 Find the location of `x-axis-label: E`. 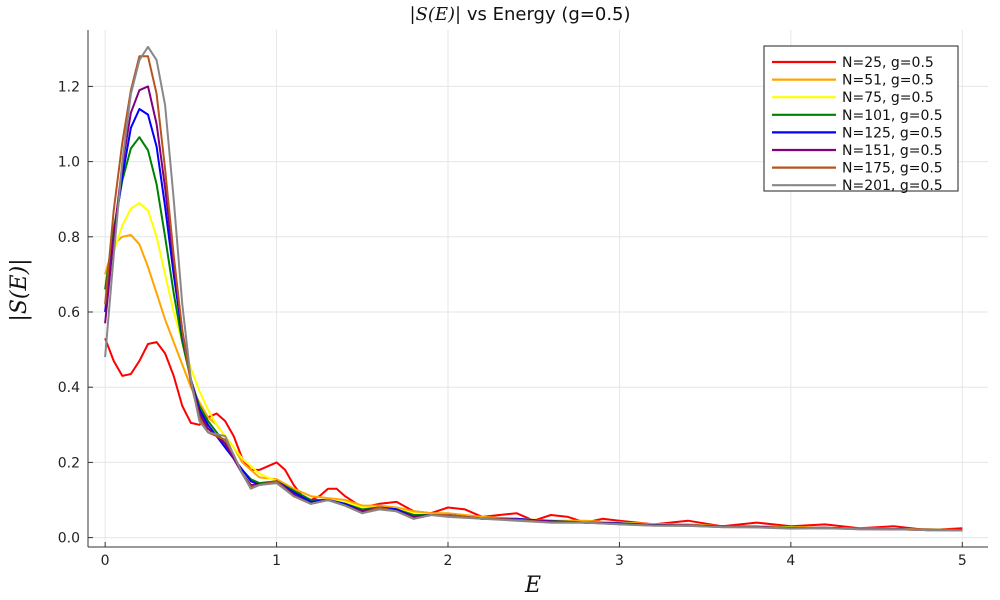

x-axis-label: E is located at coordinates (532, 585).